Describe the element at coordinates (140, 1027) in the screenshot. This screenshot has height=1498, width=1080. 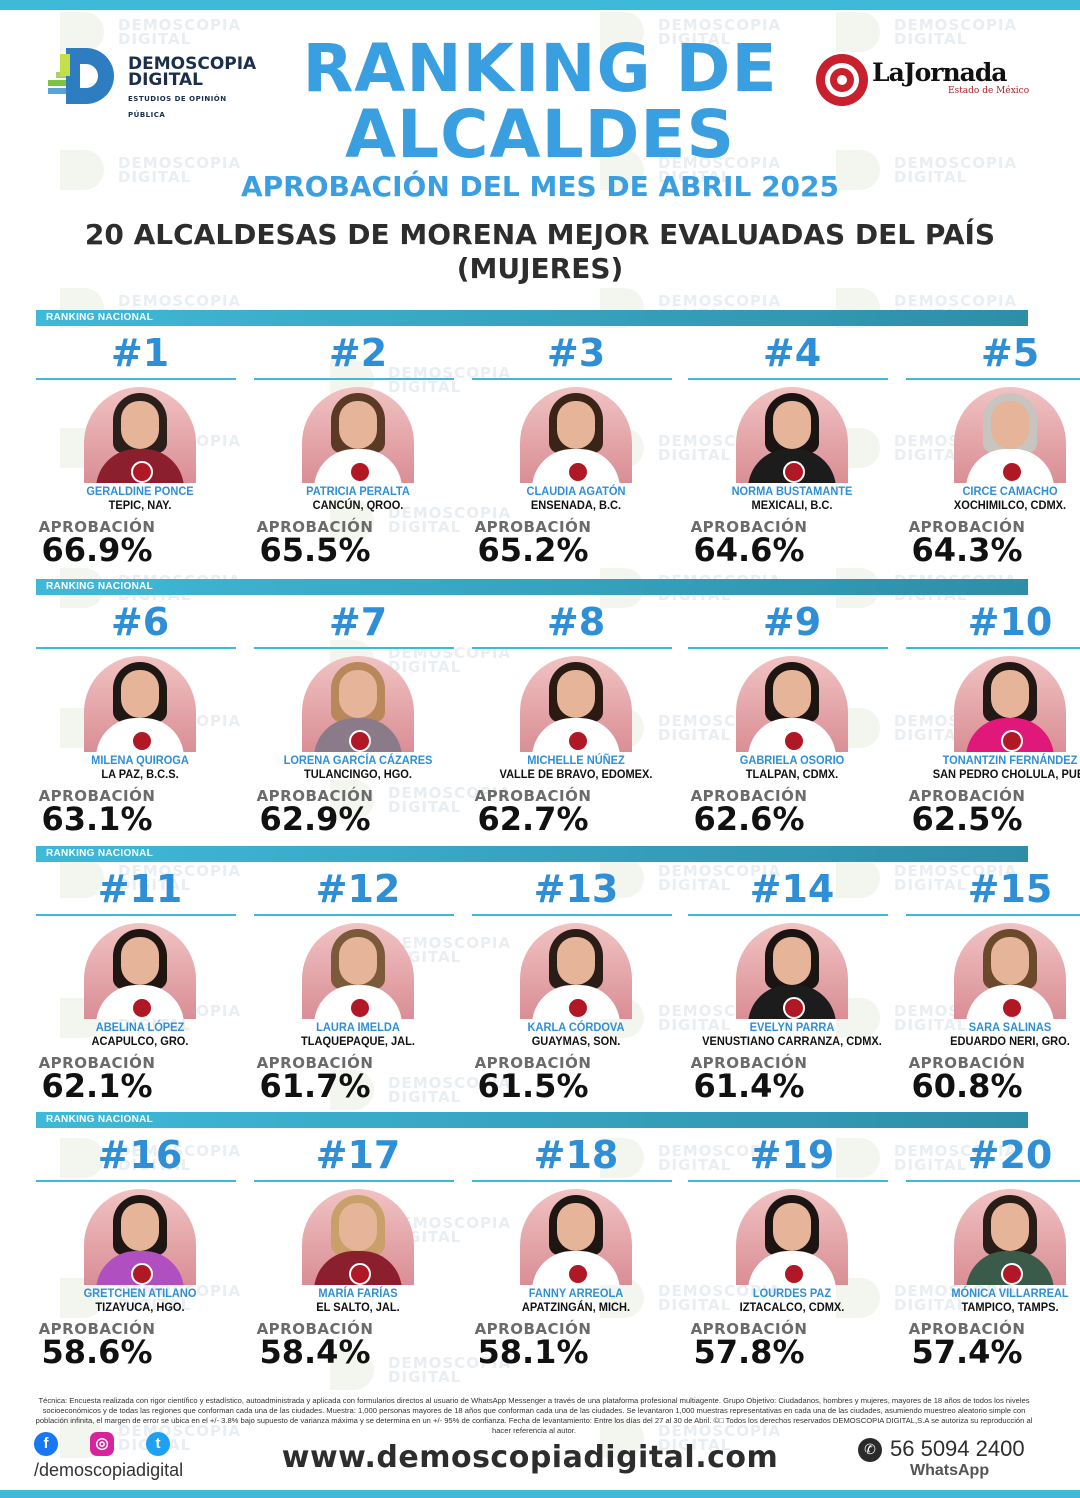
I see `mayor-name: ABELINA LÓPEZ` at that location.